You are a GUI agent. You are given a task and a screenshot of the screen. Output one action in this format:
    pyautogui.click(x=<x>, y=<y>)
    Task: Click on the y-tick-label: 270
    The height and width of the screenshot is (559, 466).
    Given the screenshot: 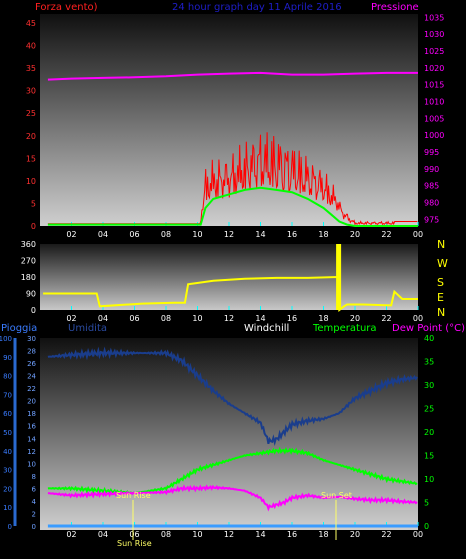 What is the action you would take?
    pyautogui.click(x=28, y=261)
    